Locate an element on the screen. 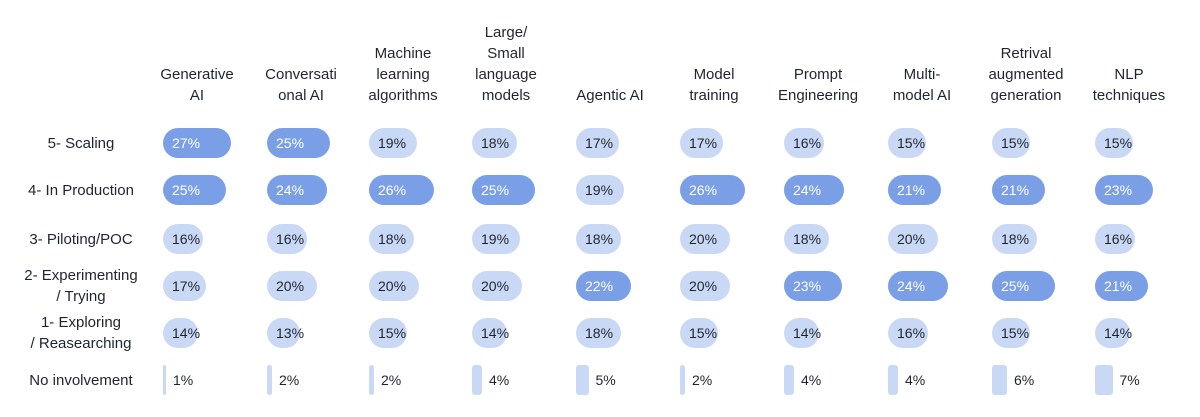  cell-value: 13% is located at coordinates (290, 333).